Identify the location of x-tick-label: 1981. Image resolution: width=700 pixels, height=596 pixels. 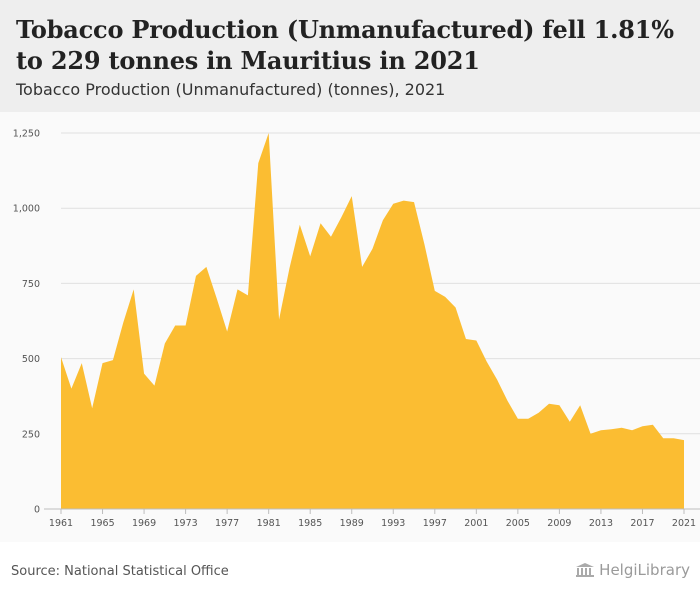
(269, 523).